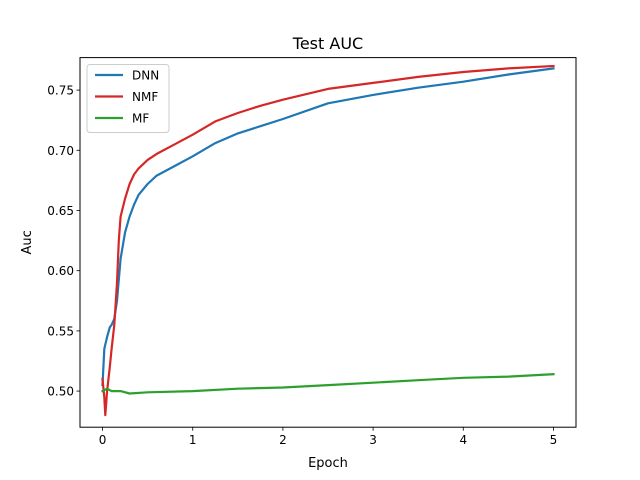  What do you see at coordinates (27, 242) in the screenshot?
I see `y-axis-label: Auc` at bounding box center [27, 242].